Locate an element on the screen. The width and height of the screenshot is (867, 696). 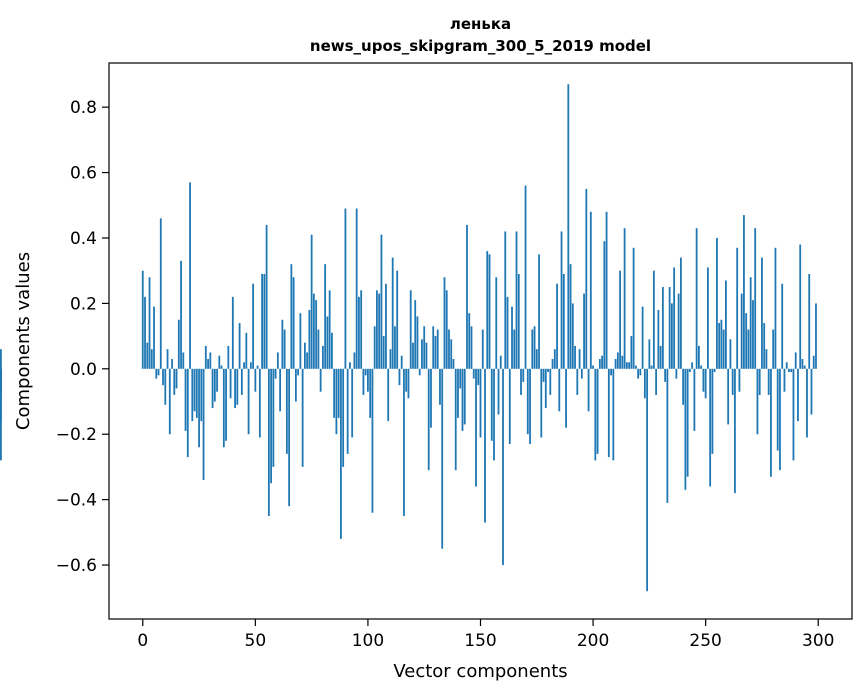
x-tick-label: 0 is located at coordinates (142, 641).